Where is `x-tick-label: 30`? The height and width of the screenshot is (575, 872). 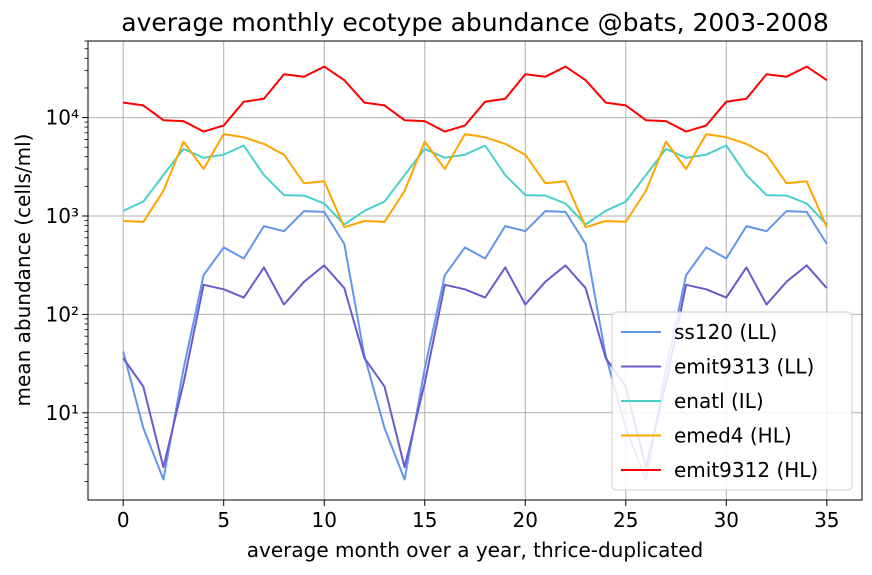
x-tick-label: 30 is located at coordinates (726, 520).